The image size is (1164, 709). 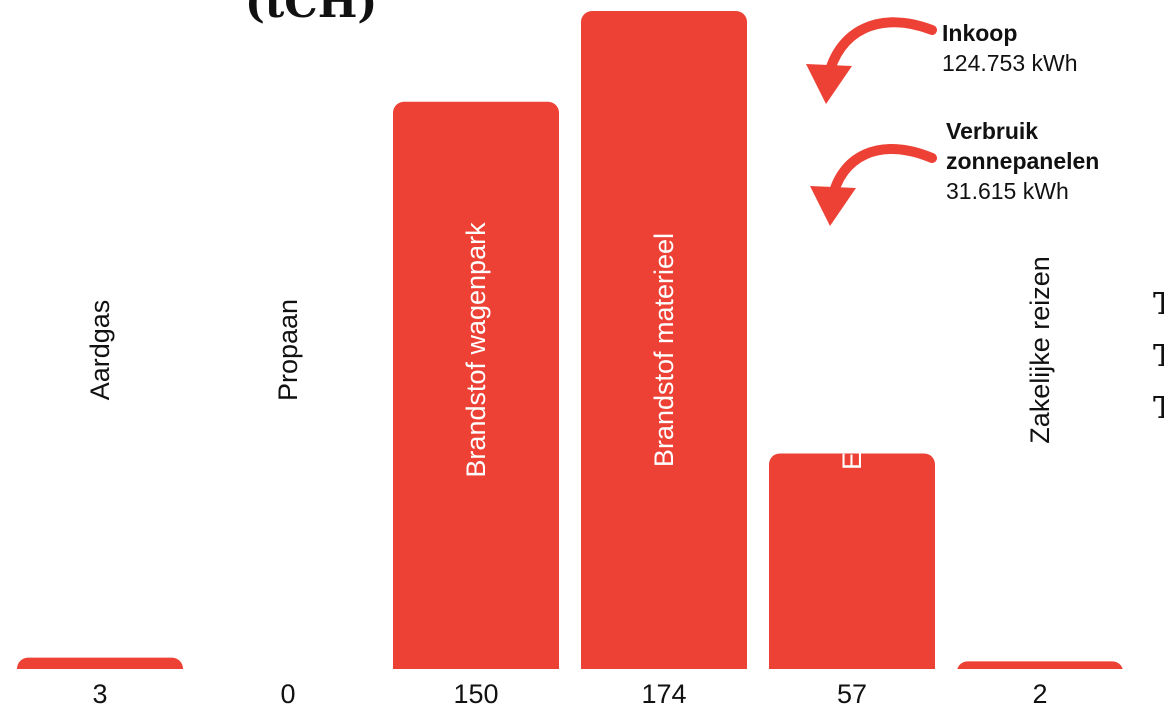 What do you see at coordinates (1040, 350) in the screenshot?
I see `category-label-zakelijke-reizen: Zakelijke reizen` at bounding box center [1040, 350].